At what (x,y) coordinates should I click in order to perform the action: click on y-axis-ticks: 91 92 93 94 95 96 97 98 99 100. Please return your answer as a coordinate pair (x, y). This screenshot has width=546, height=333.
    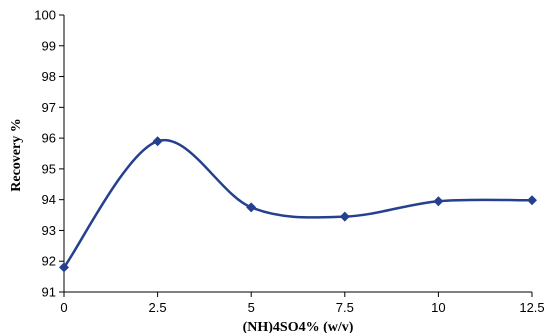
    Looking at the image, I should click on (49, 154).